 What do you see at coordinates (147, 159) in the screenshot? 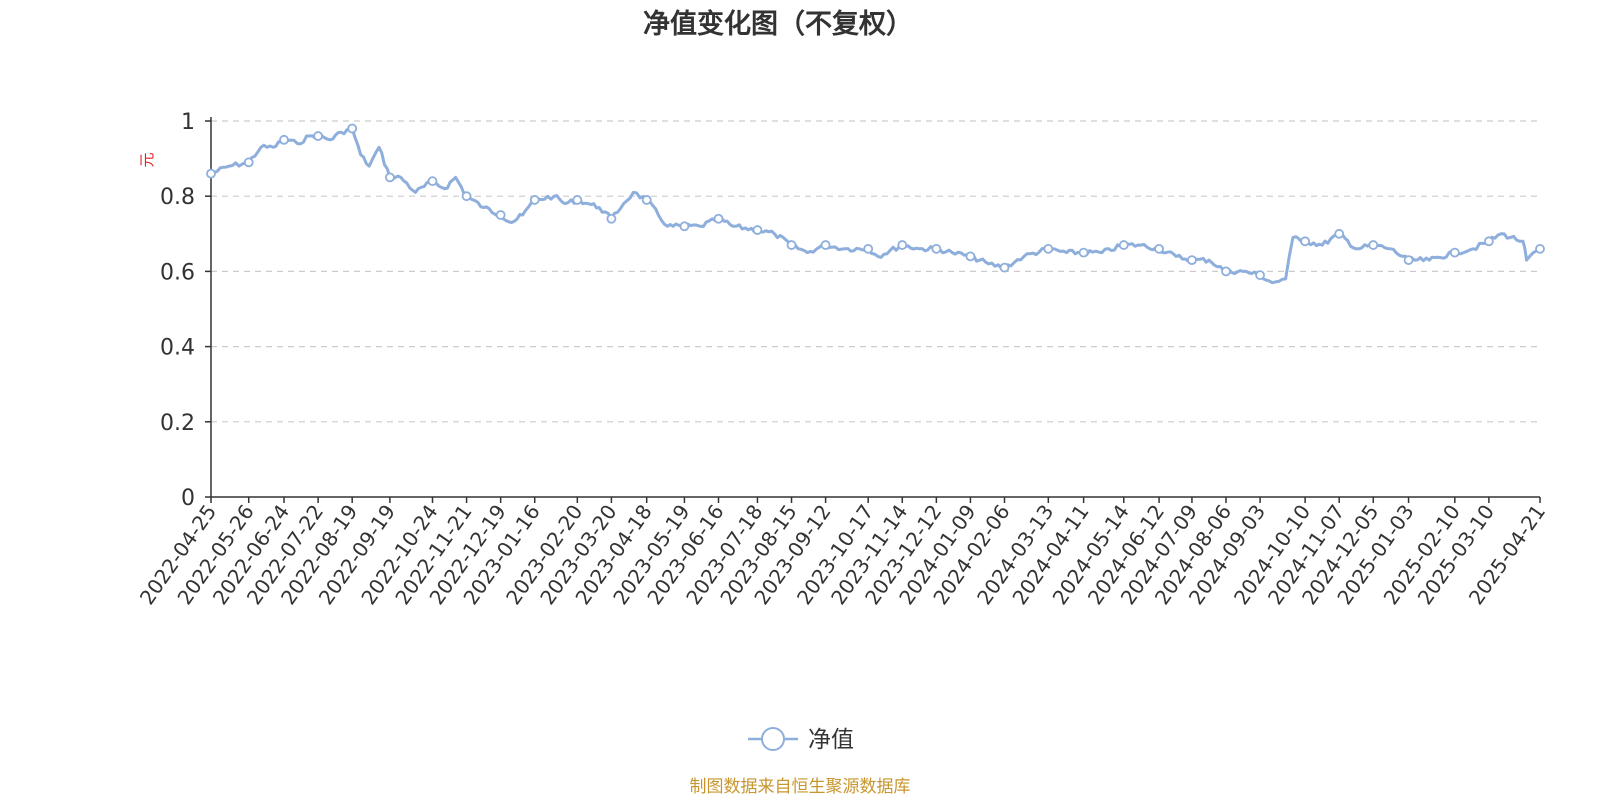
I see `y-axis-label: 元` at bounding box center [147, 159].